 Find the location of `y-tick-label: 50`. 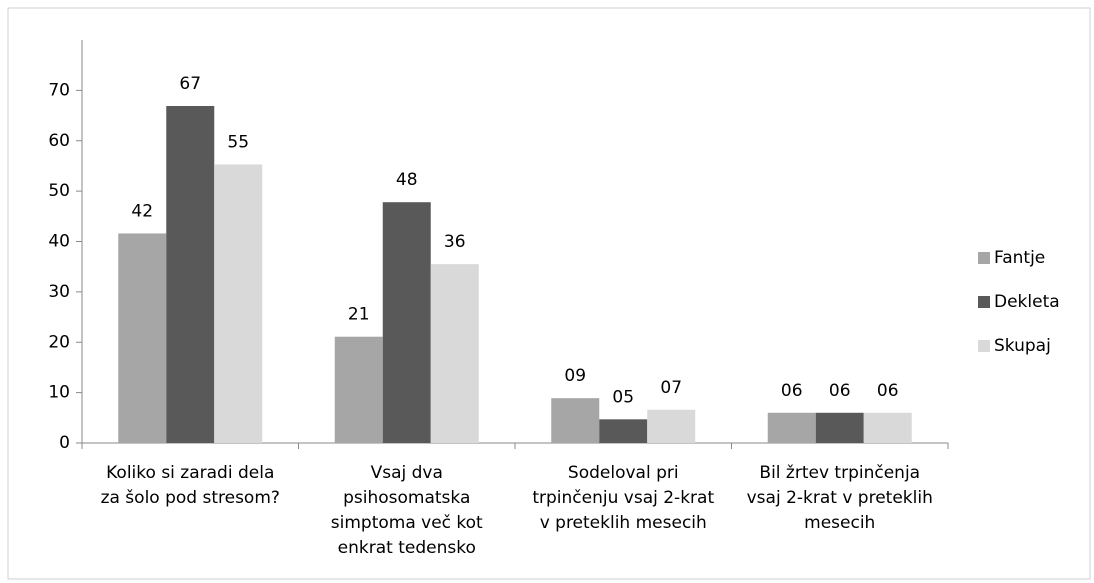

y-tick-label: 50 is located at coordinates (59, 191).